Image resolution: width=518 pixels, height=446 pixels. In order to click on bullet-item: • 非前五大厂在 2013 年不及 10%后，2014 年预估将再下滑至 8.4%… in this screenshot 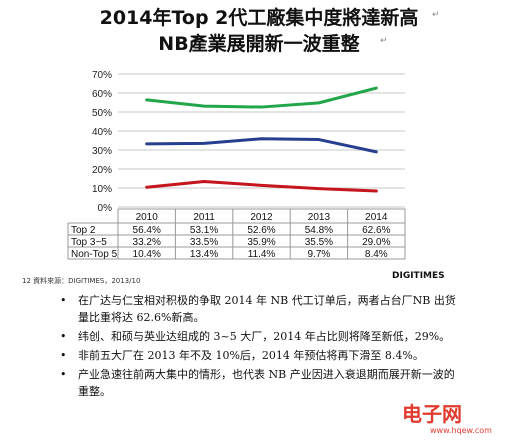, I will do `click(242, 355)`.